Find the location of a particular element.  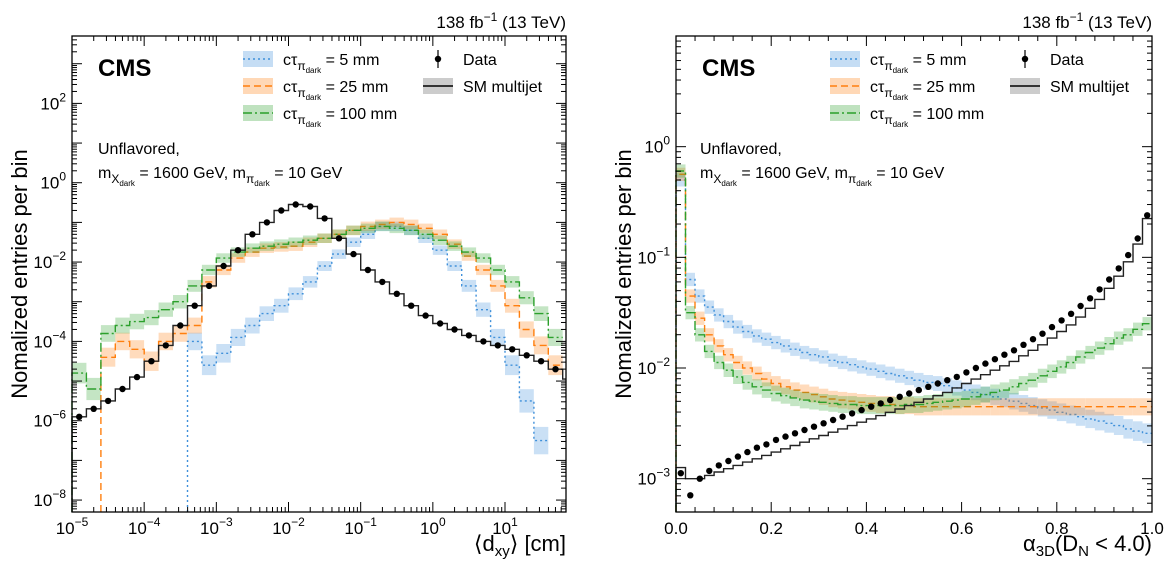

legend-entry: cτπdark = 100 mm is located at coordinates (927, 117).